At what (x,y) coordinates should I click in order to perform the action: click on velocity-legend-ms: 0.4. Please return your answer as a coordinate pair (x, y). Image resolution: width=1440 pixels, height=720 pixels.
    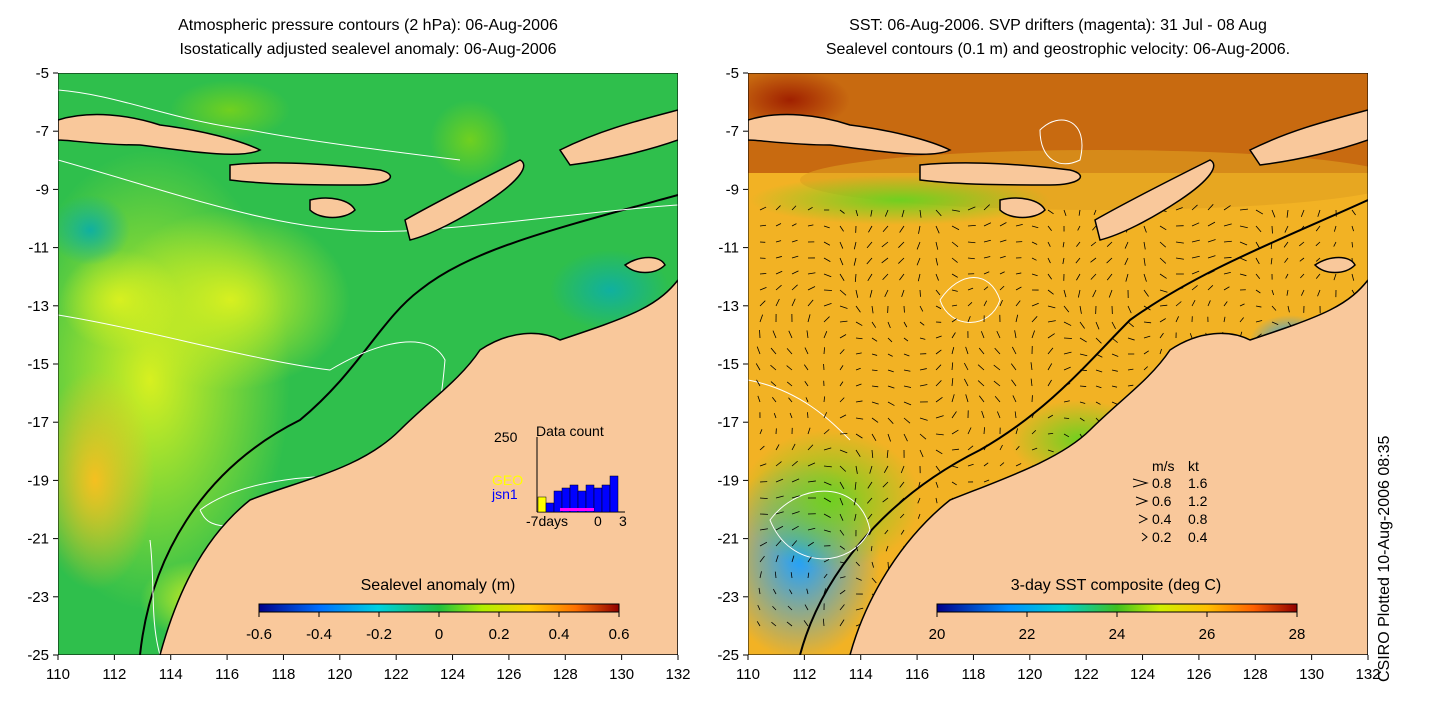
    Looking at the image, I should click on (1162, 519).